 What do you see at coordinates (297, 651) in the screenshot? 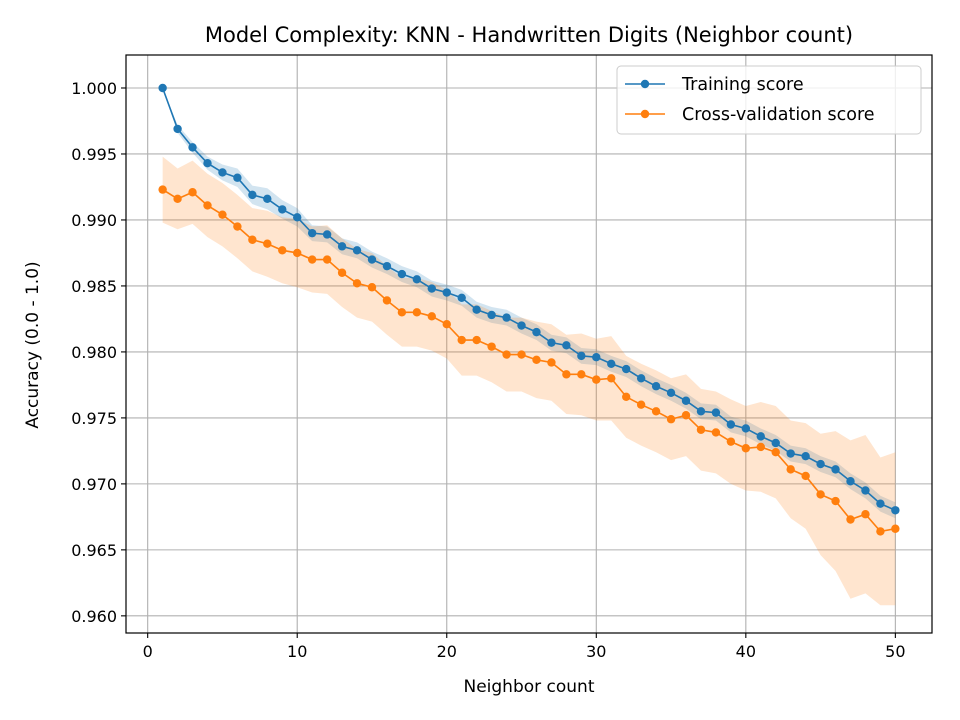
I see `x-tick-label: 10` at bounding box center [297, 651].